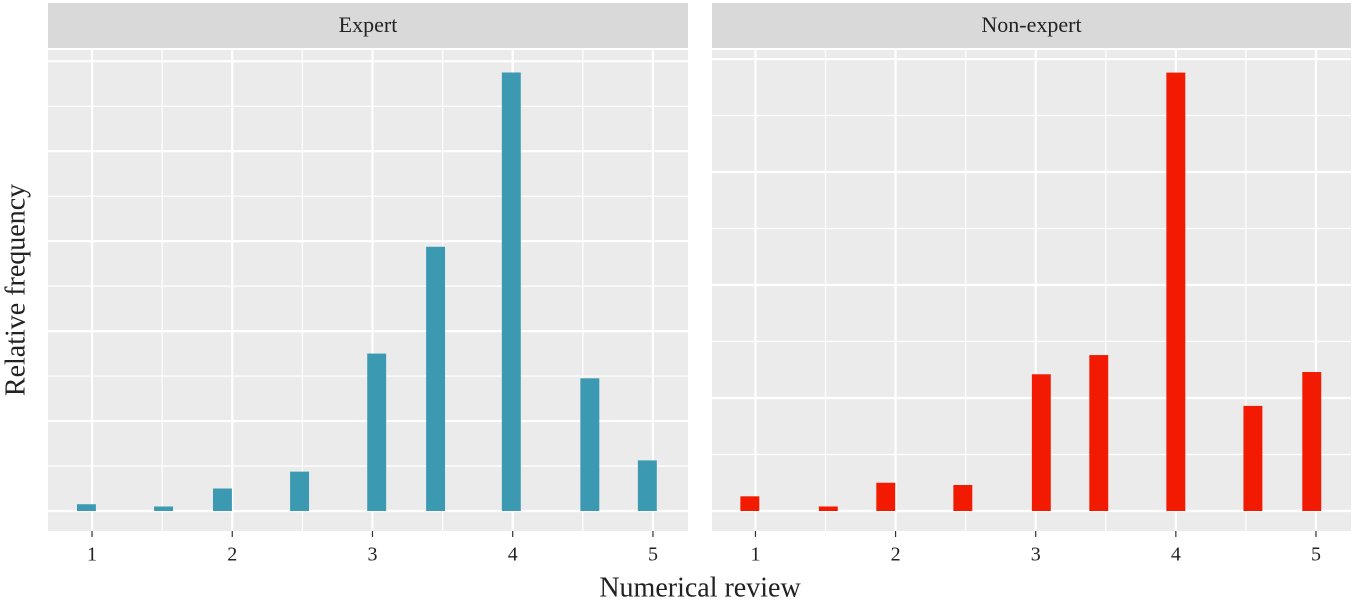 Image resolution: width=1355 pixels, height=609 pixels. What do you see at coordinates (700, 587) in the screenshot?
I see `x-axis-label: Numerical review` at bounding box center [700, 587].